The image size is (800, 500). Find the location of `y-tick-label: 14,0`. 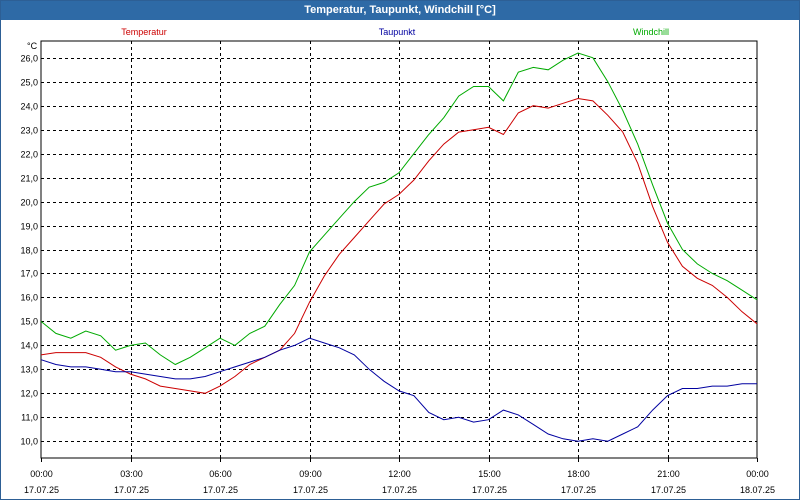

y-tick-label: 14,0 is located at coordinates (29, 346).